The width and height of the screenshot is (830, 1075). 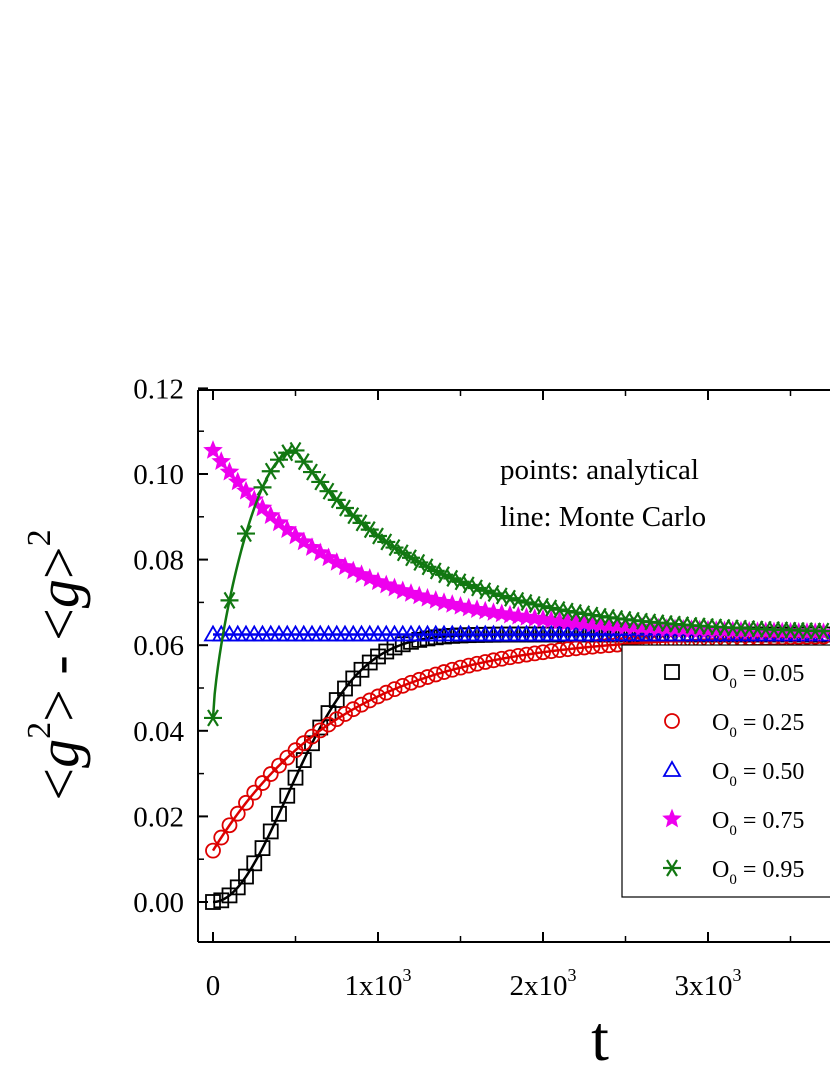 I want to click on y-tick-label: 0.00, so click(x=158, y=903).